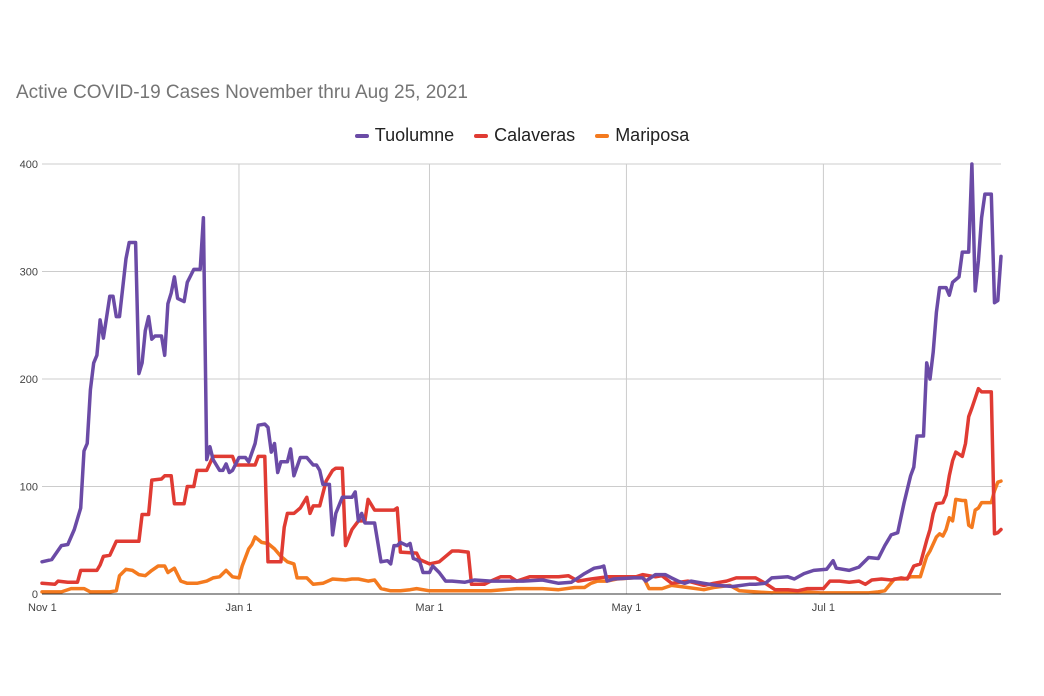  What do you see at coordinates (602, 135) in the screenshot?
I see `legend-swatch-mariposa` at bounding box center [602, 135].